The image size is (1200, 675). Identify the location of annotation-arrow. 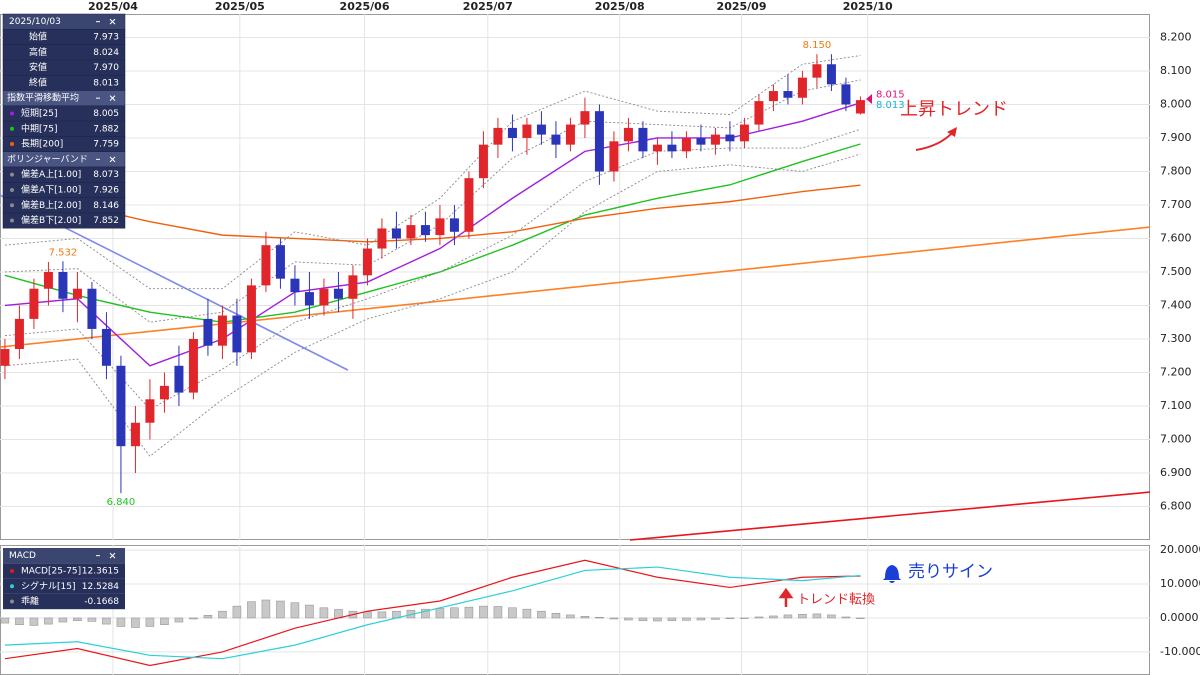
(786, 597).